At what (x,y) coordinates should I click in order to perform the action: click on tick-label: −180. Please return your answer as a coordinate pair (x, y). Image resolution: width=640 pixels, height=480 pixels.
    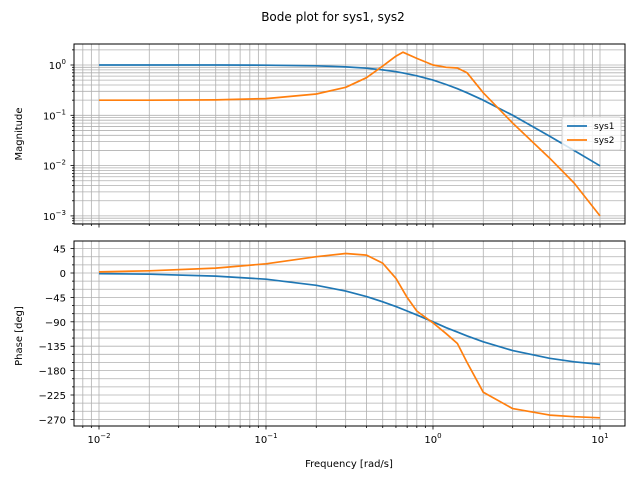
    Looking at the image, I should click on (52, 372).